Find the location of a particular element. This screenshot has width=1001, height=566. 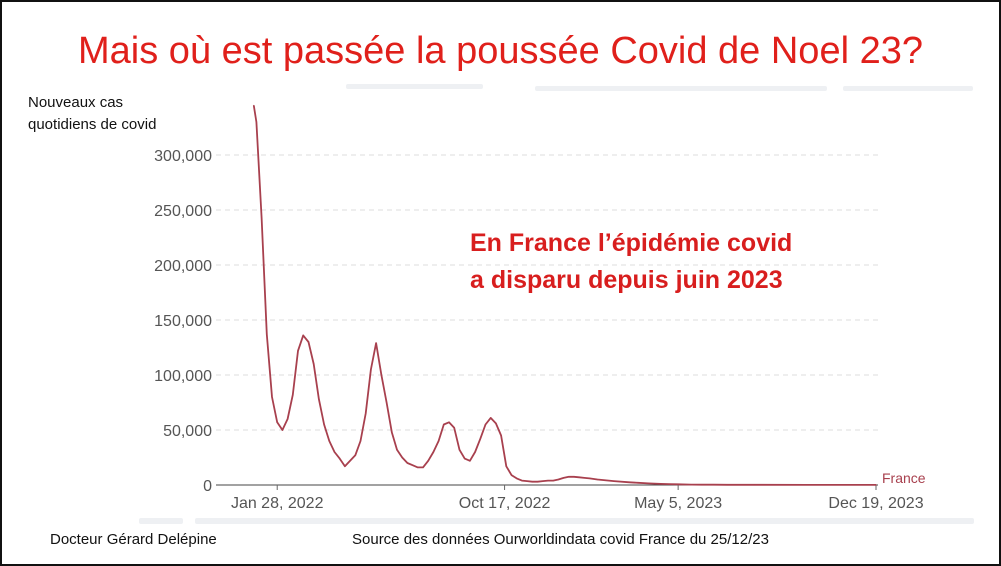

y-axis-label: Nouveaux cas quotidiens de covid is located at coordinates (92, 114).